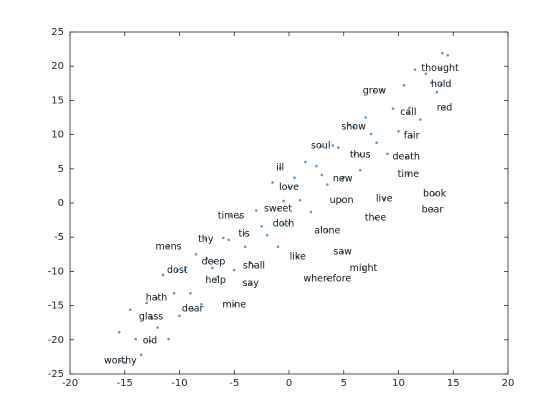 This screenshot has width=560, height=420. Describe the element at coordinates (342, 252) in the screenshot. I see `word-label: saw` at that location.